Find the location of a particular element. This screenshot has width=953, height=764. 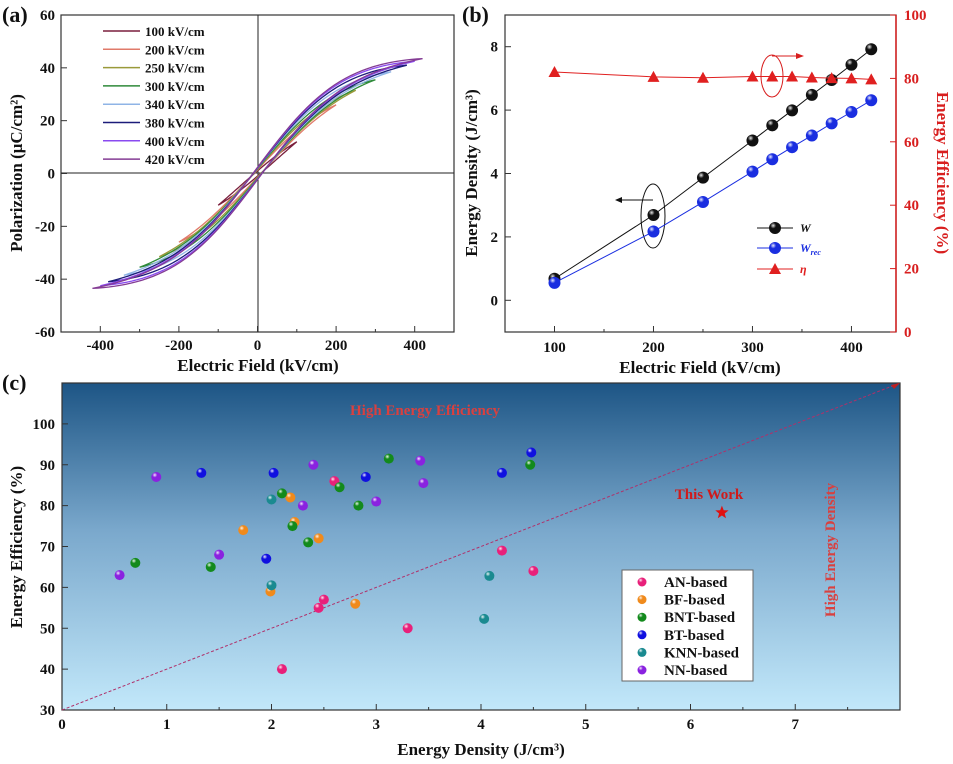

y-tick-label: 2 is located at coordinates (495, 238).